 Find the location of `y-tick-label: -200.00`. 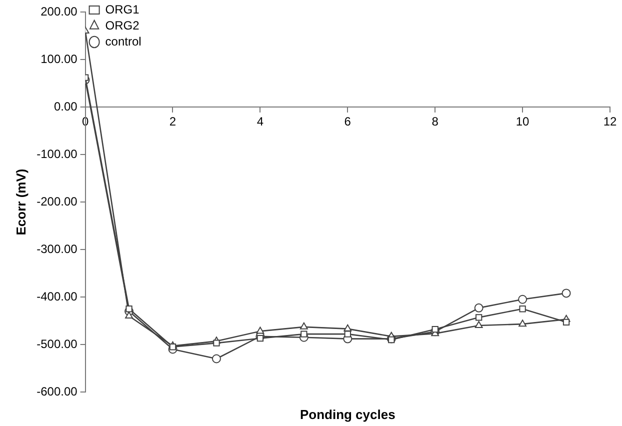

y-tick-label: -200.00 is located at coordinates (57, 201).